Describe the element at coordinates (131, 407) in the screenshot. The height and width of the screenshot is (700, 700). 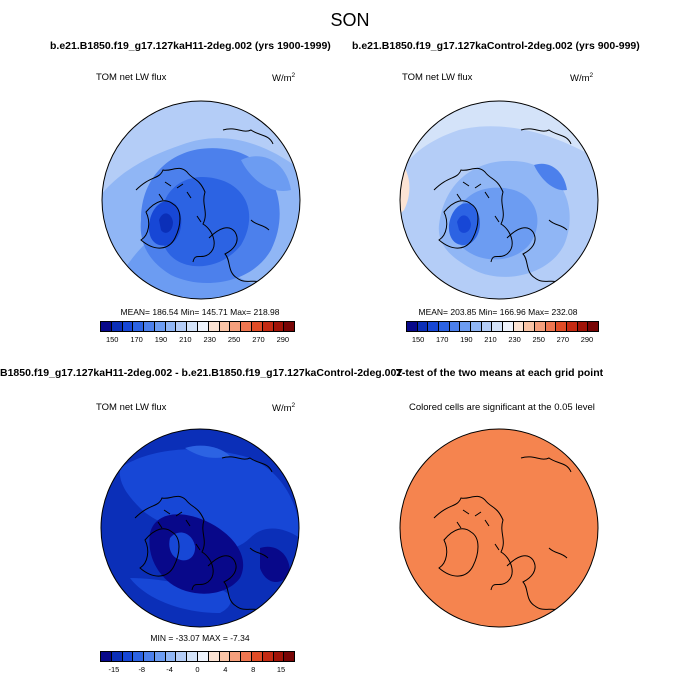
I see `p3-variable-label: TOM net LW flux` at that location.